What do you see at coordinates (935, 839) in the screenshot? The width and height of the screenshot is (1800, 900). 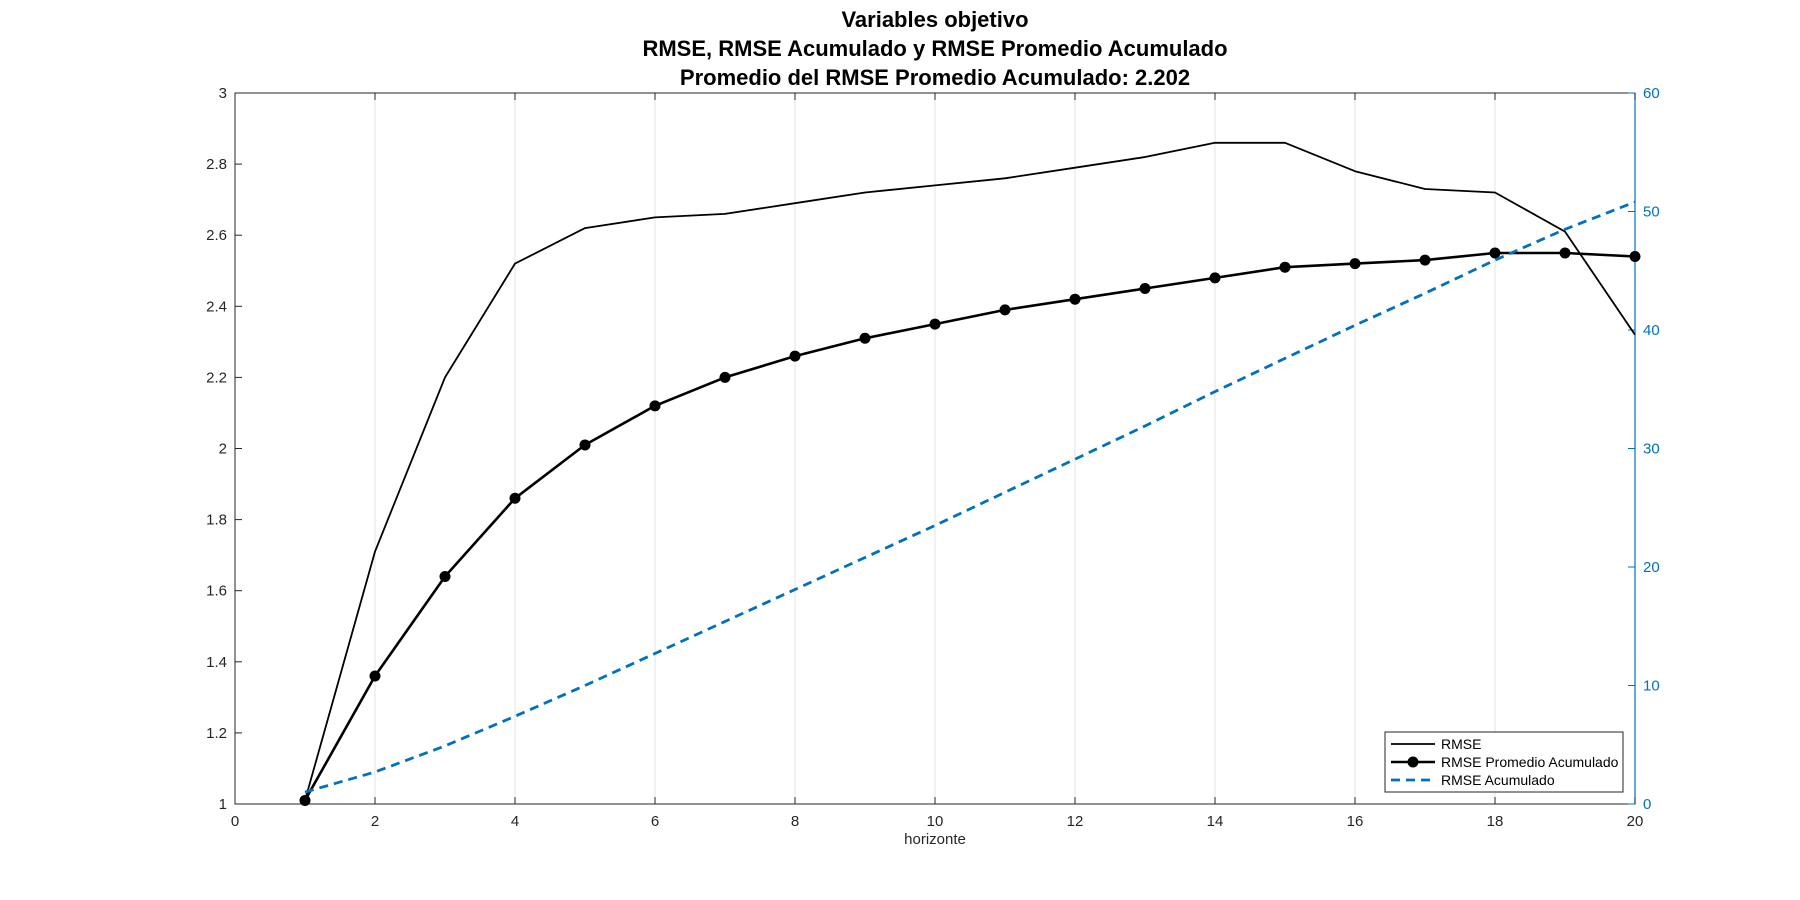 I see `x-axis-label: horizonte` at bounding box center [935, 839].